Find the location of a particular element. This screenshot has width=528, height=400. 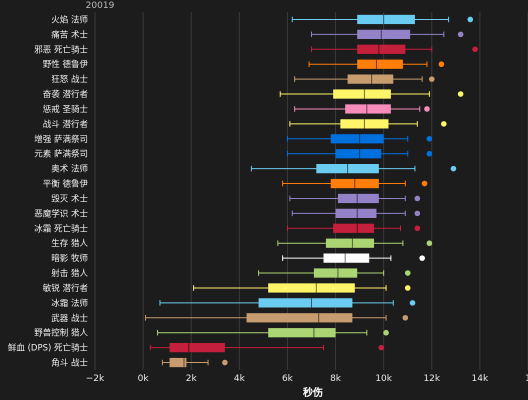

category-label: 野兽控制 猎人 is located at coordinates (61, 333).